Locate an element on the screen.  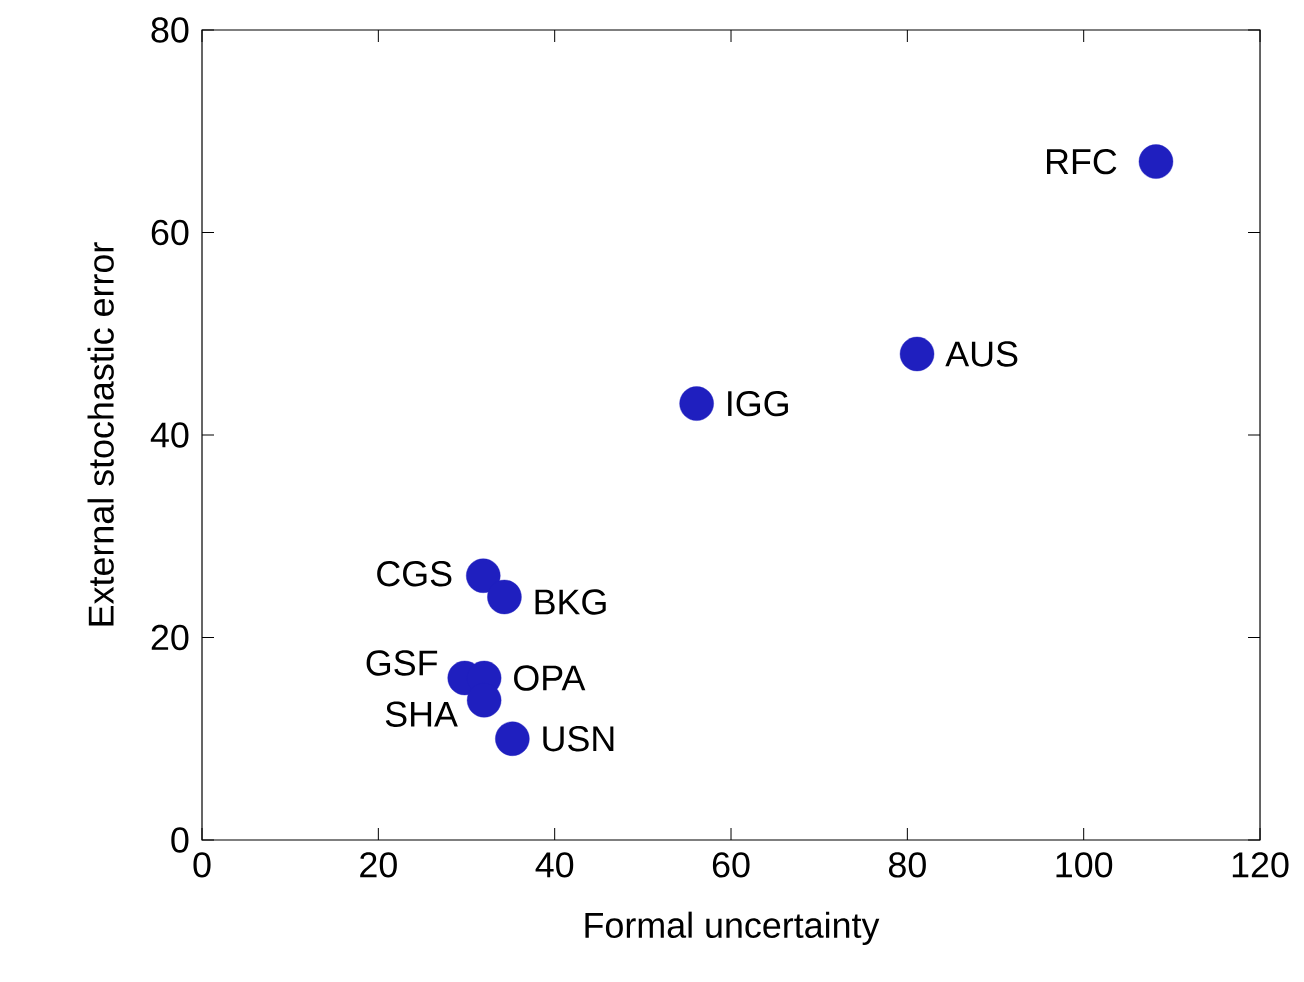
annotation: BKG is located at coordinates (570, 602).